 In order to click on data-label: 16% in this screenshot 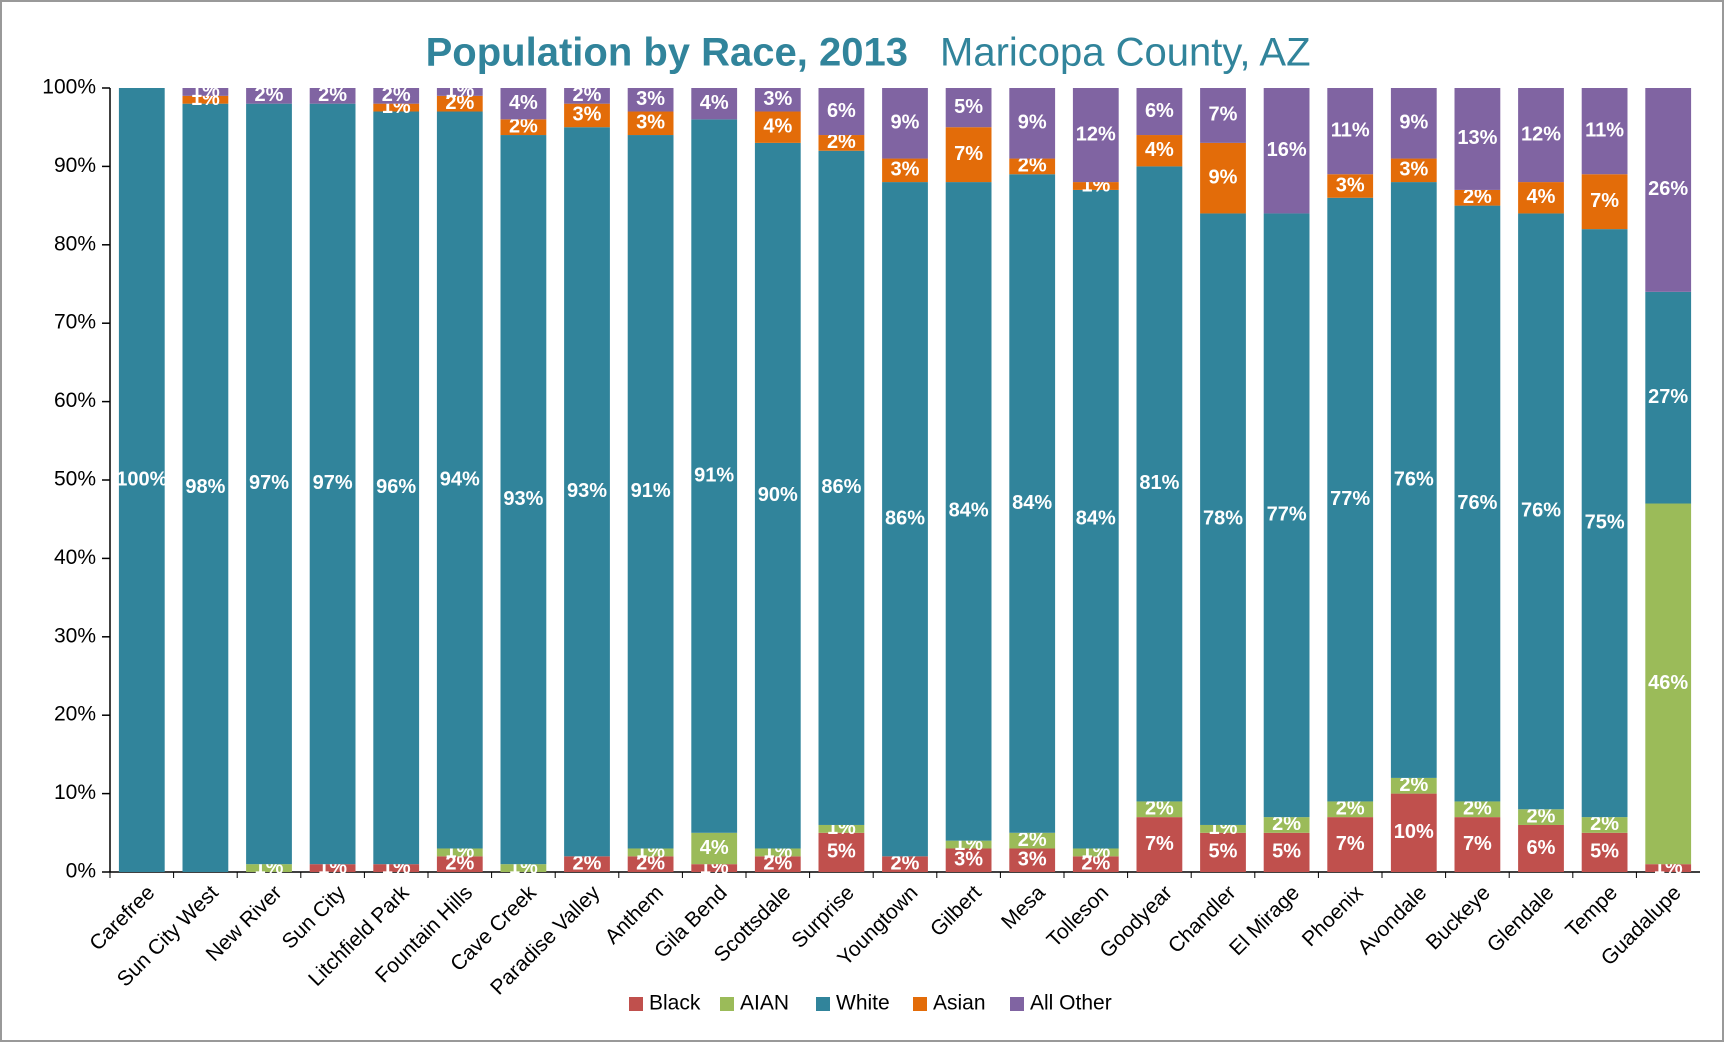, I will do `click(1287, 150)`.